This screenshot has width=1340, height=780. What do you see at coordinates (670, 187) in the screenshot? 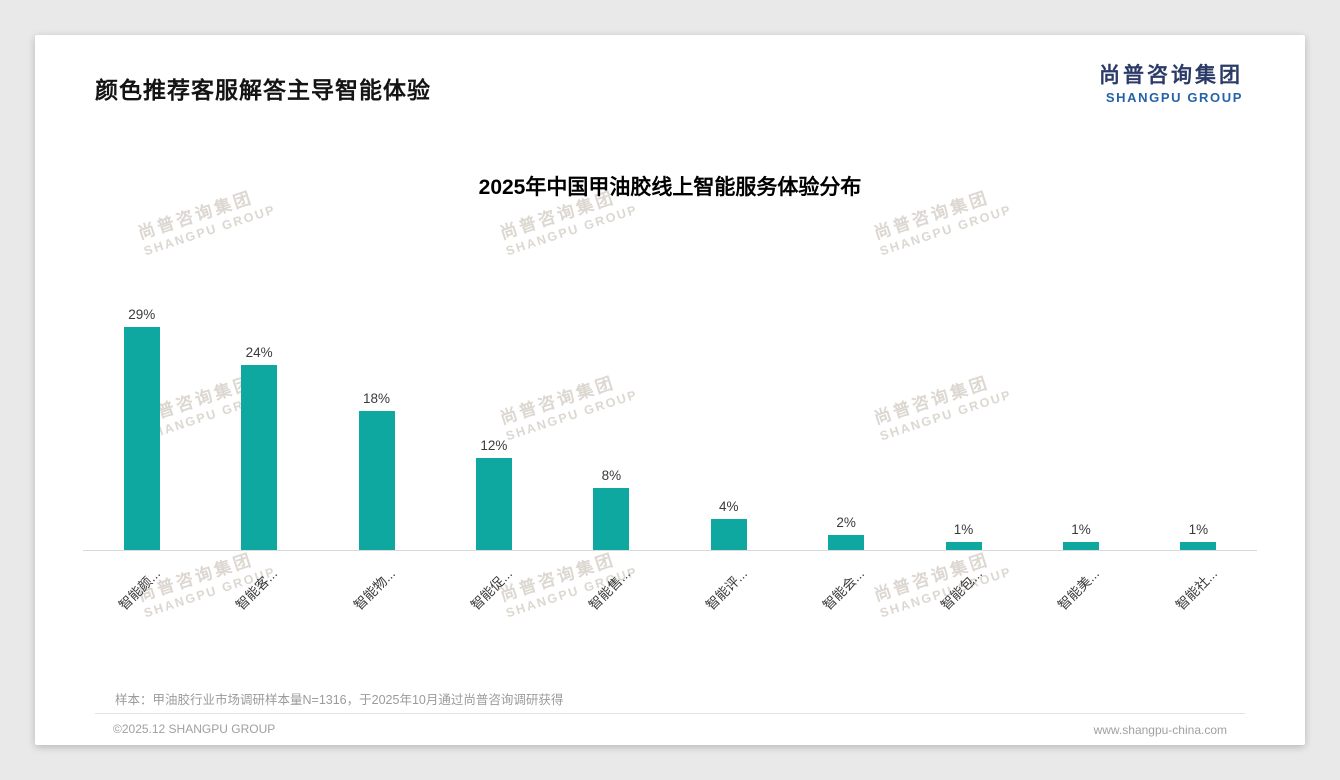
I see `chart-title: 2025年中国甲油胶线上智能服务体验分布` at bounding box center [670, 187].